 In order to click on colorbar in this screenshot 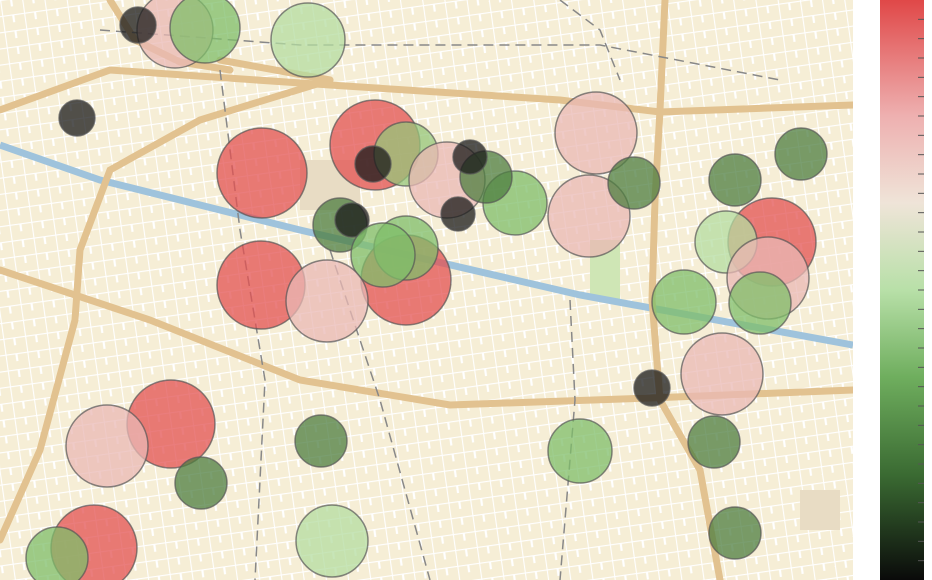, I will do `click(902, 290)`.